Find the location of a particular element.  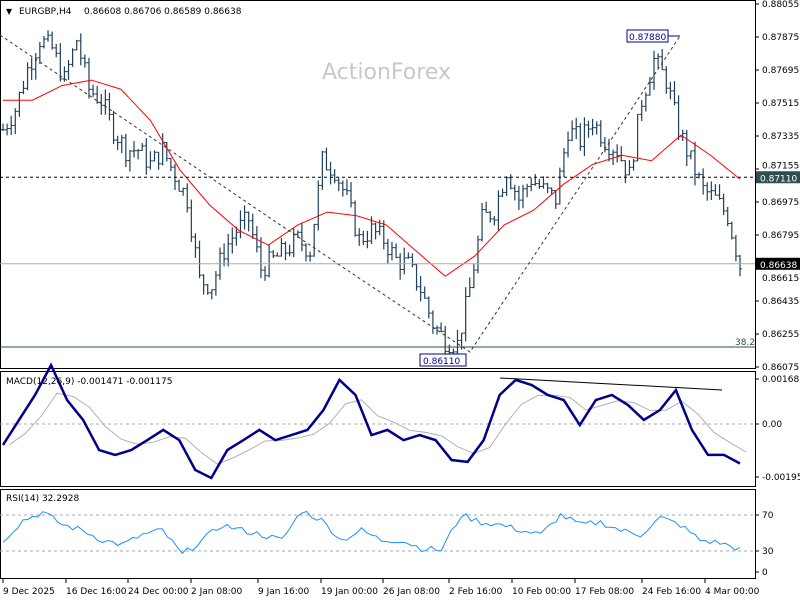

time-tick-label: 4 Mar 00:00 is located at coordinates (732, 592).